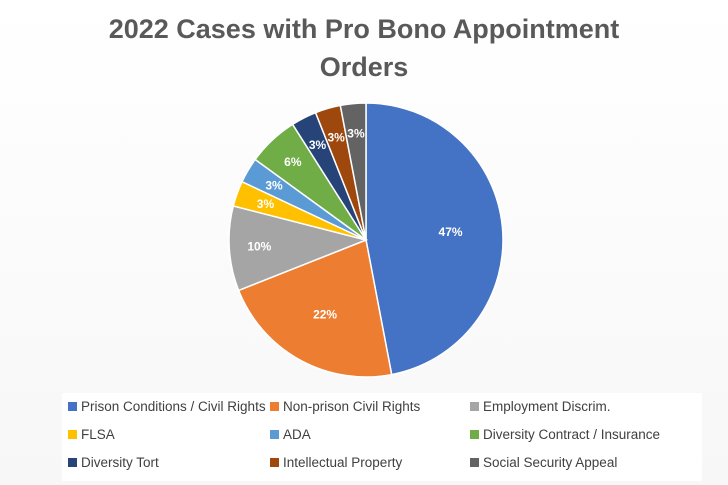 This screenshot has width=728, height=485. I want to click on legend-item-social-security-appeal: Social Security Appeal, so click(543, 462).